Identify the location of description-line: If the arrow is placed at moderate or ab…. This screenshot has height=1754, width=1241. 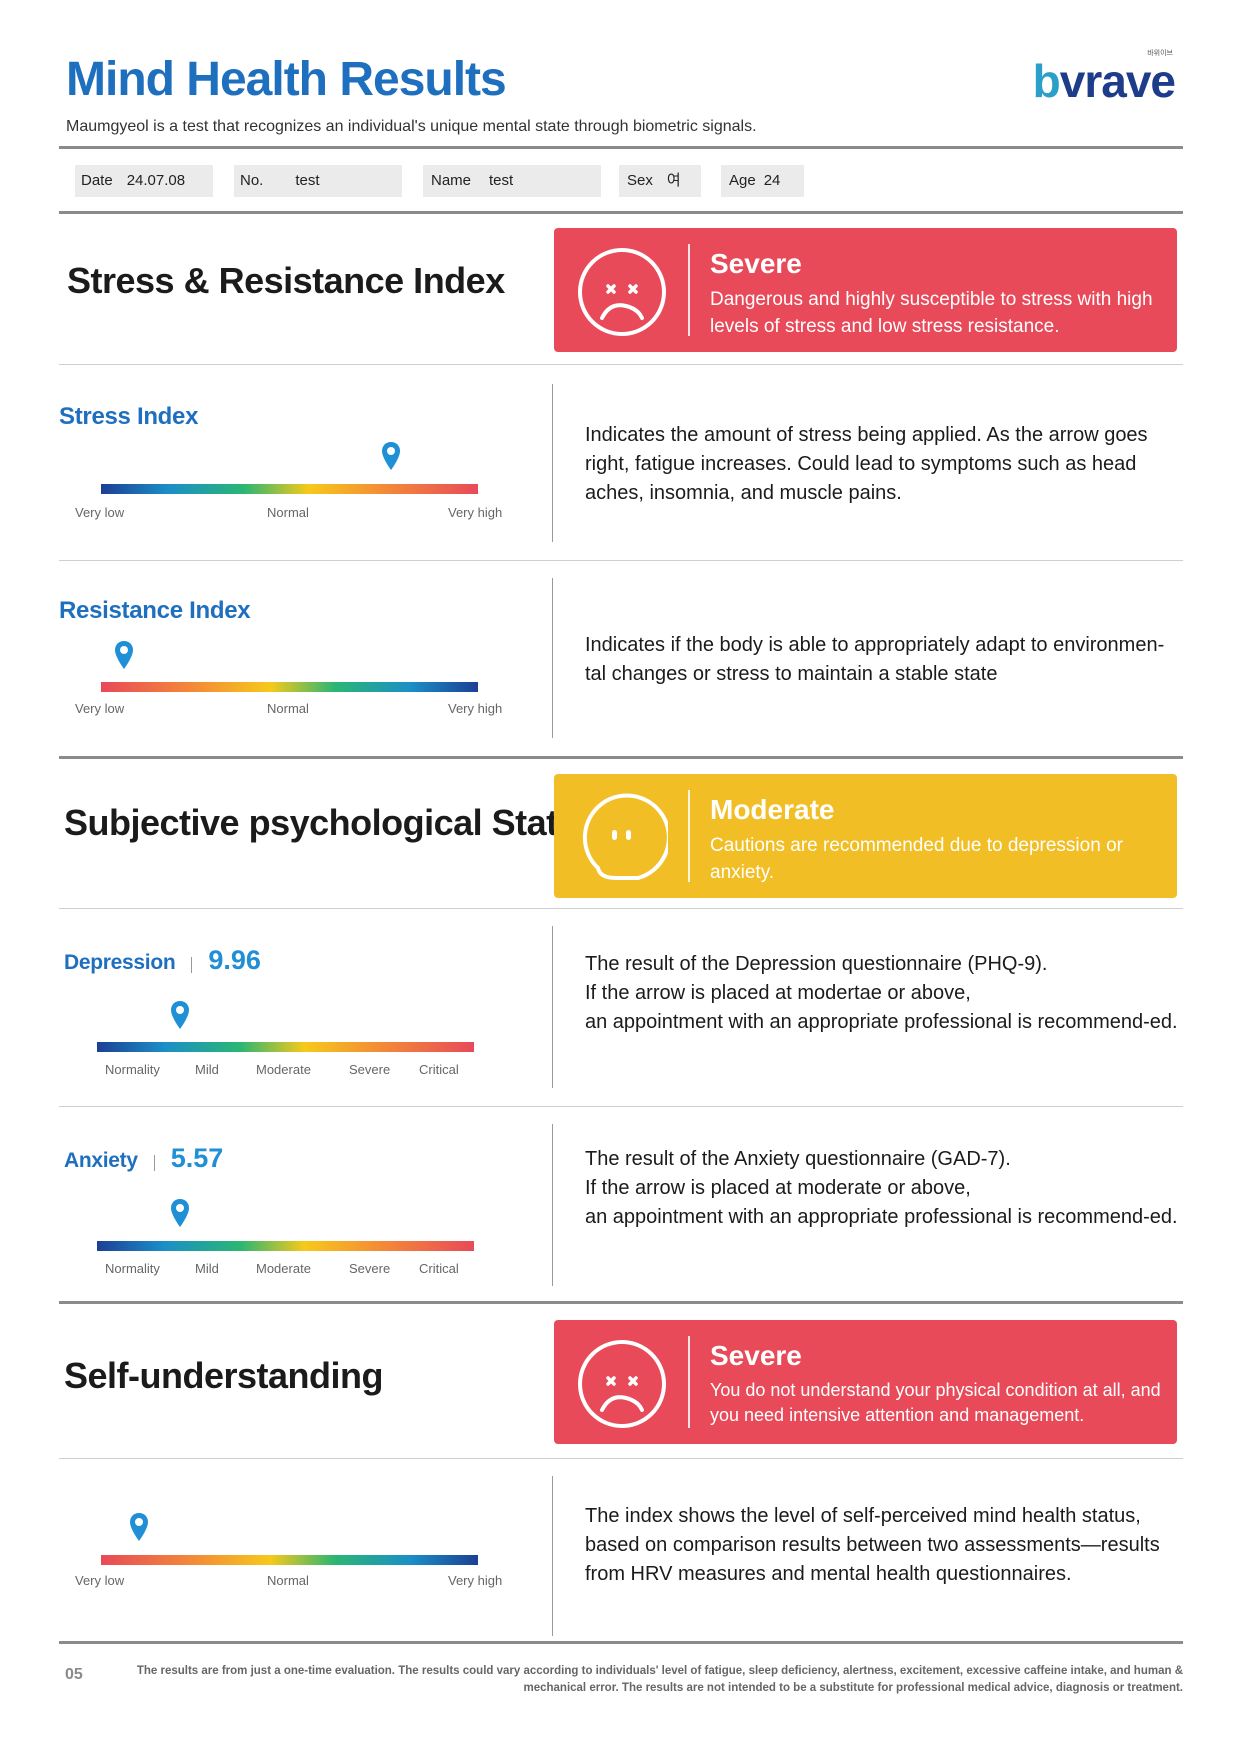
(778, 1188).